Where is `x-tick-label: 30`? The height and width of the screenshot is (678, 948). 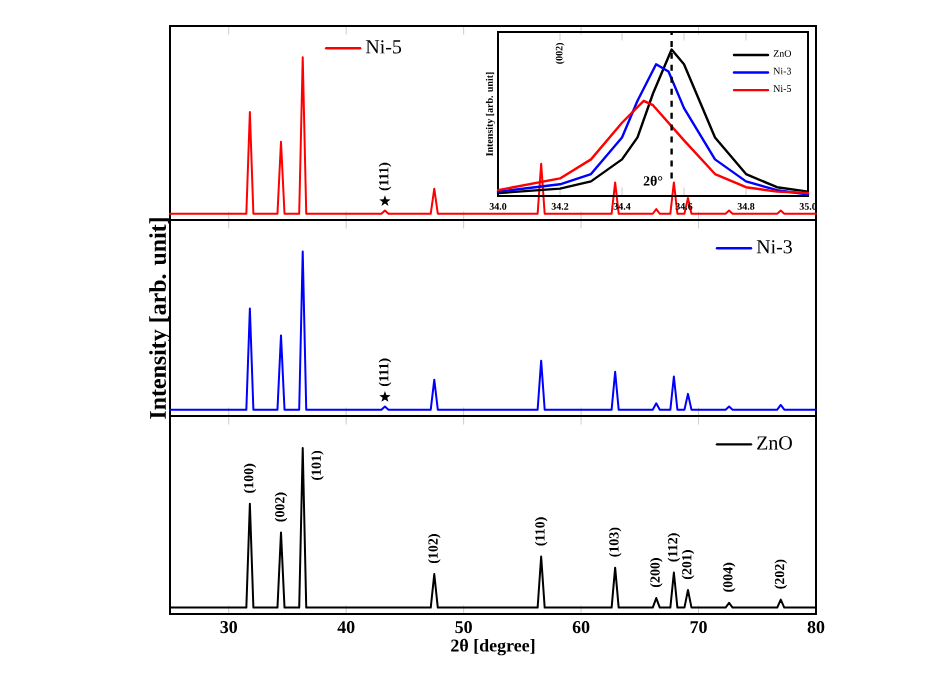
x-tick-label: 30 is located at coordinates (229, 627).